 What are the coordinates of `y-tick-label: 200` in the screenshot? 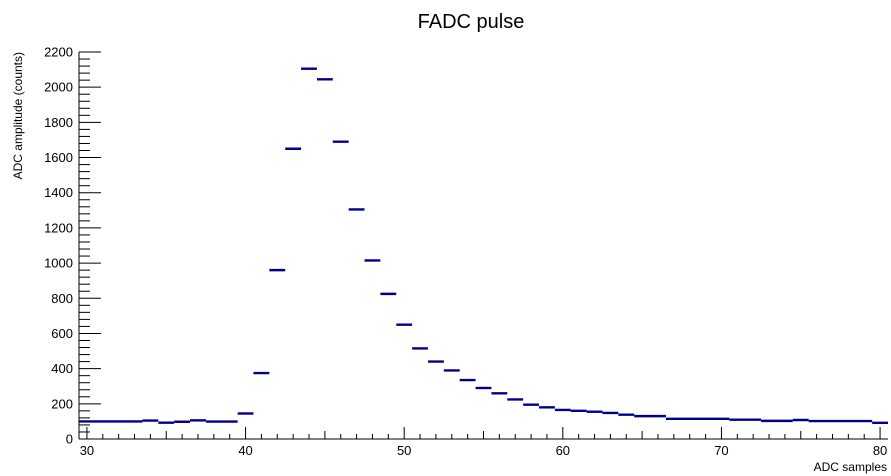 It's located at (62, 403).